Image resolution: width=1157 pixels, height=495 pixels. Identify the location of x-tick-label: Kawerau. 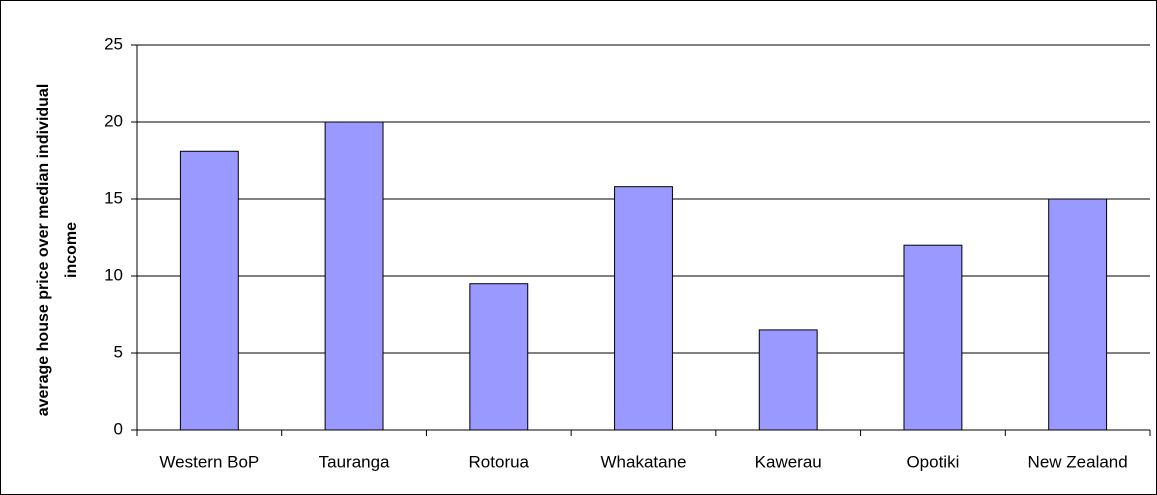
(788, 461).